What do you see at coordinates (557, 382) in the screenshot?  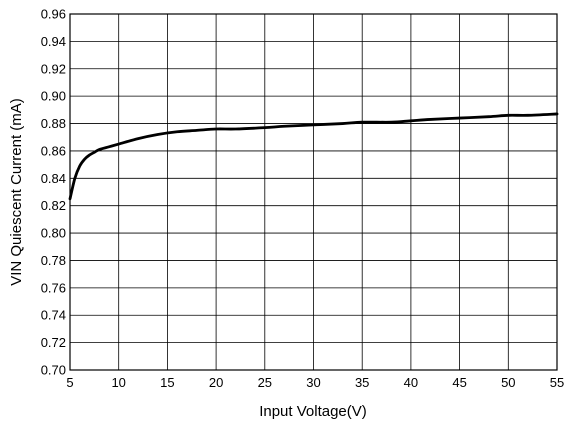 I see `x-tick-label: 55` at bounding box center [557, 382].